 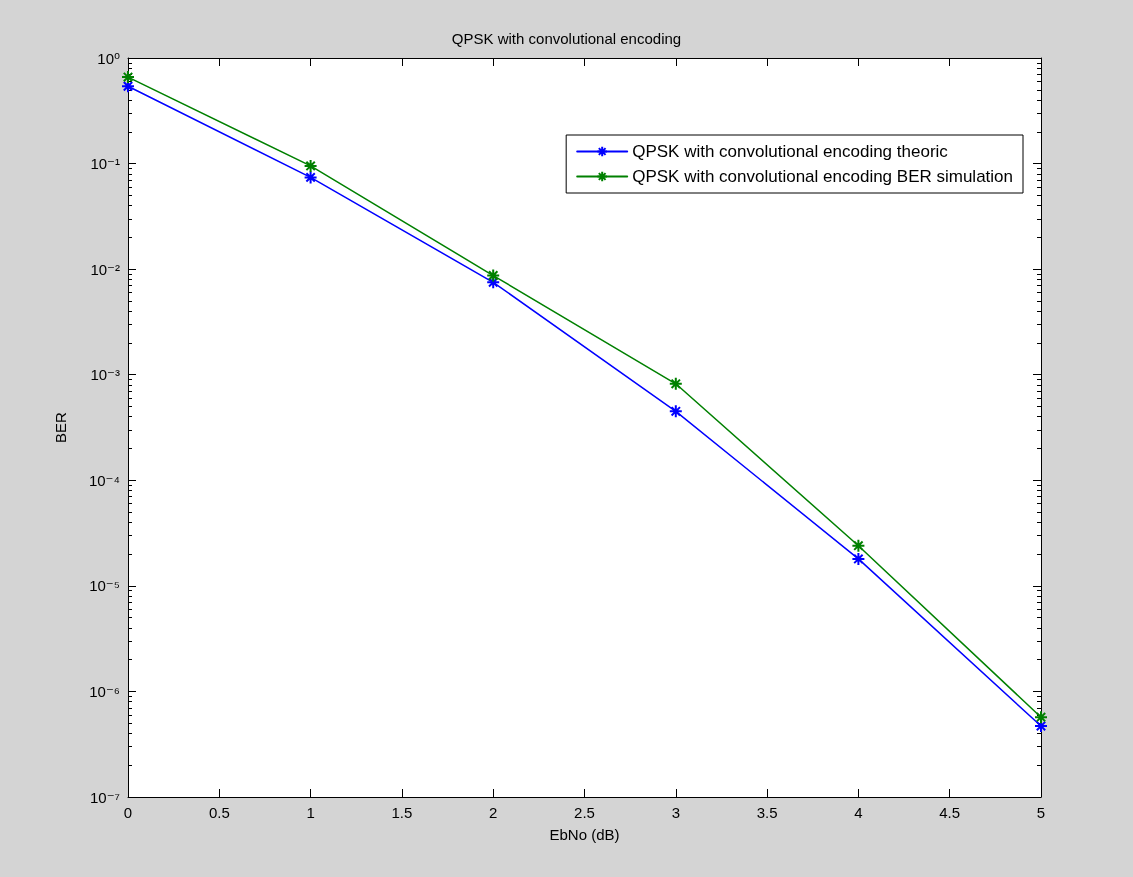 What do you see at coordinates (128, 812) in the screenshot?
I see `x-tick-label: 0` at bounding box center [128, 812].